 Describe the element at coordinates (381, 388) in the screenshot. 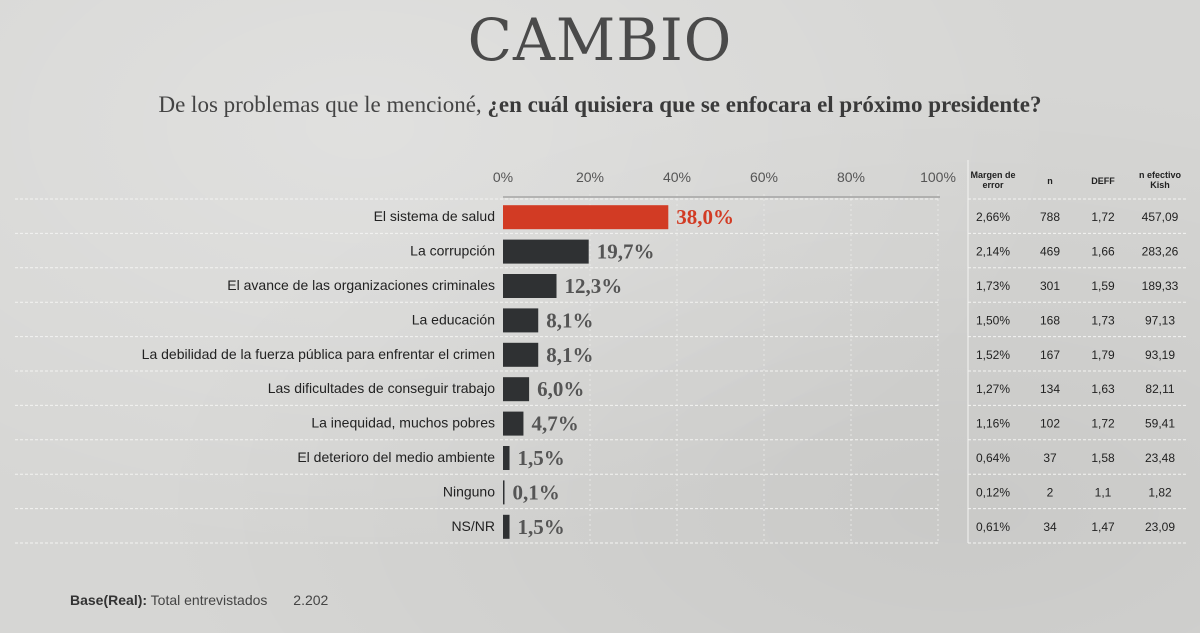

I see `category-label: Las dificultades de conseguir trabajo` at that location.